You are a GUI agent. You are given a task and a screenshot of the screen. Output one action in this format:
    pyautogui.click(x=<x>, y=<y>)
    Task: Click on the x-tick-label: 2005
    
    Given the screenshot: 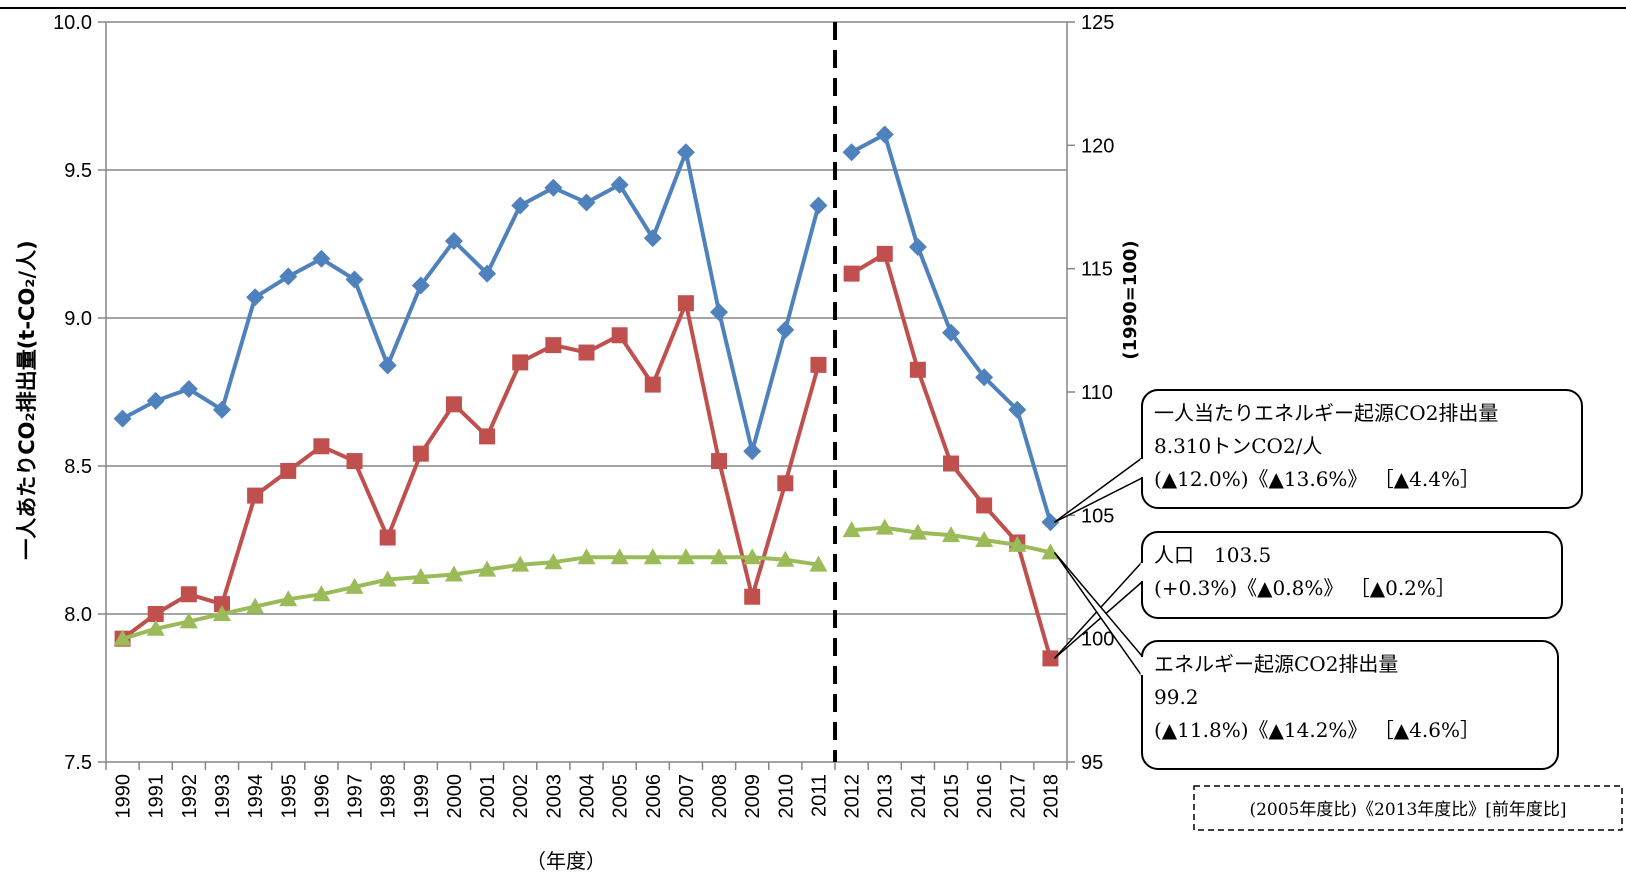 What is the action you would take?
    pyautogui.click(x=621, y=796)
    